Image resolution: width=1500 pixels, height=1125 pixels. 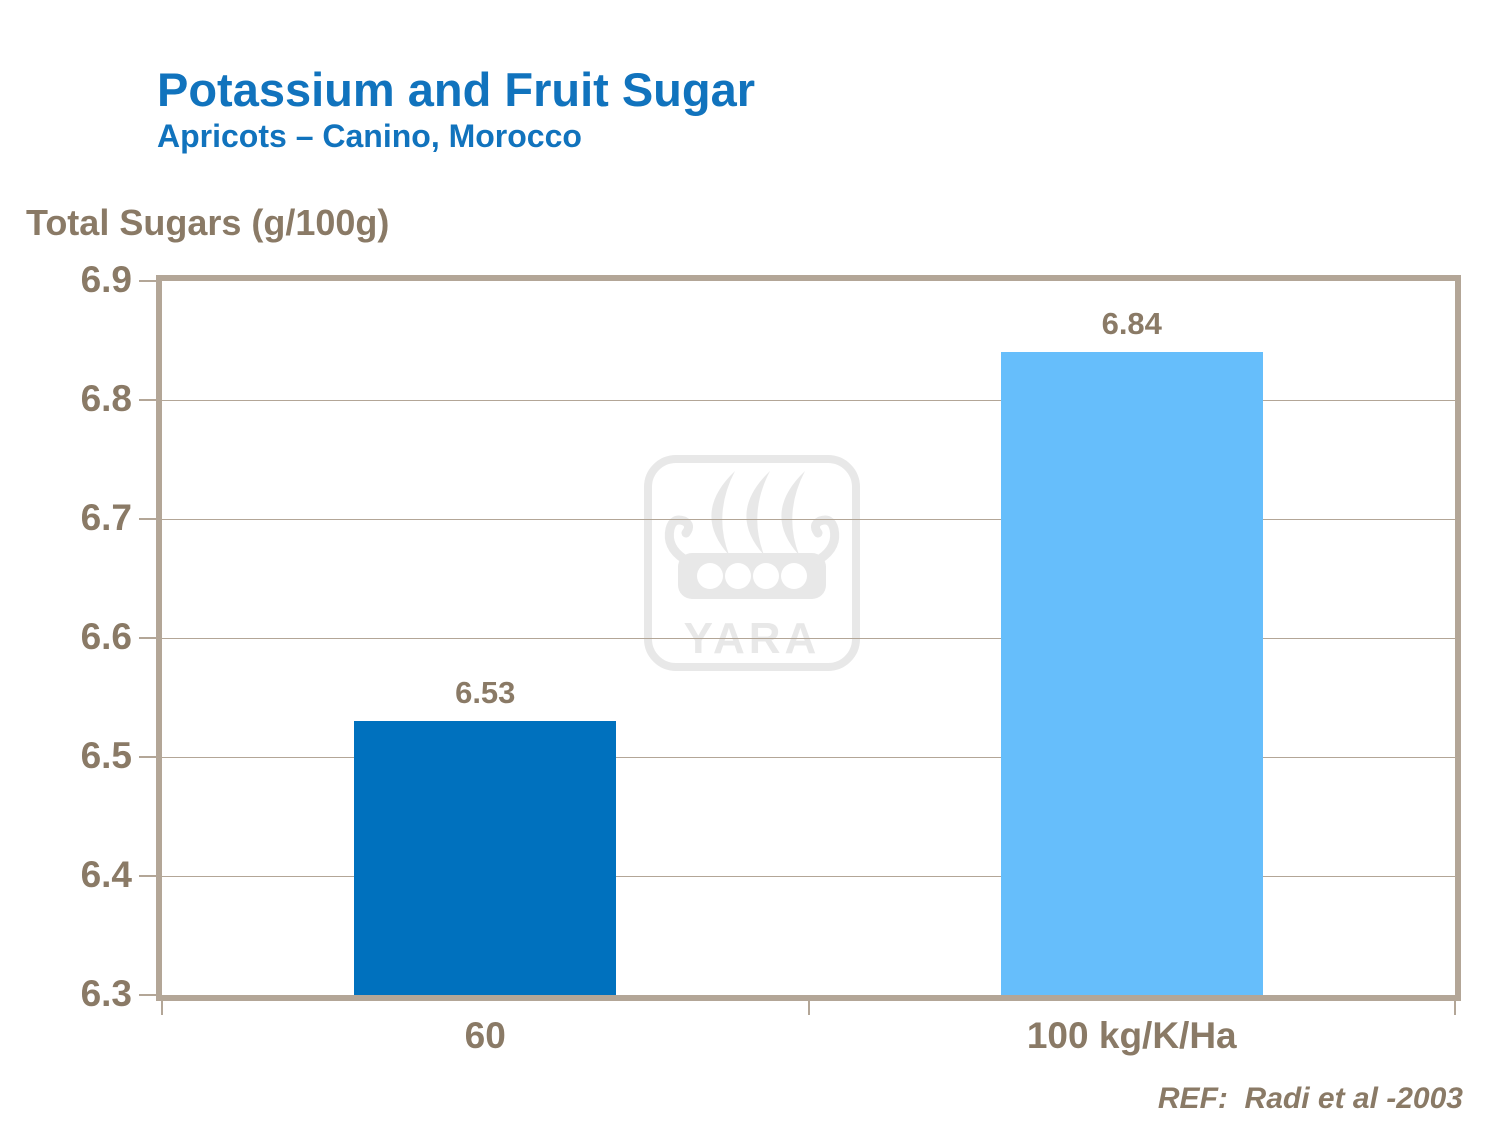 I want to click on viking-ship-hull-icon, so click(x=752, y=557).